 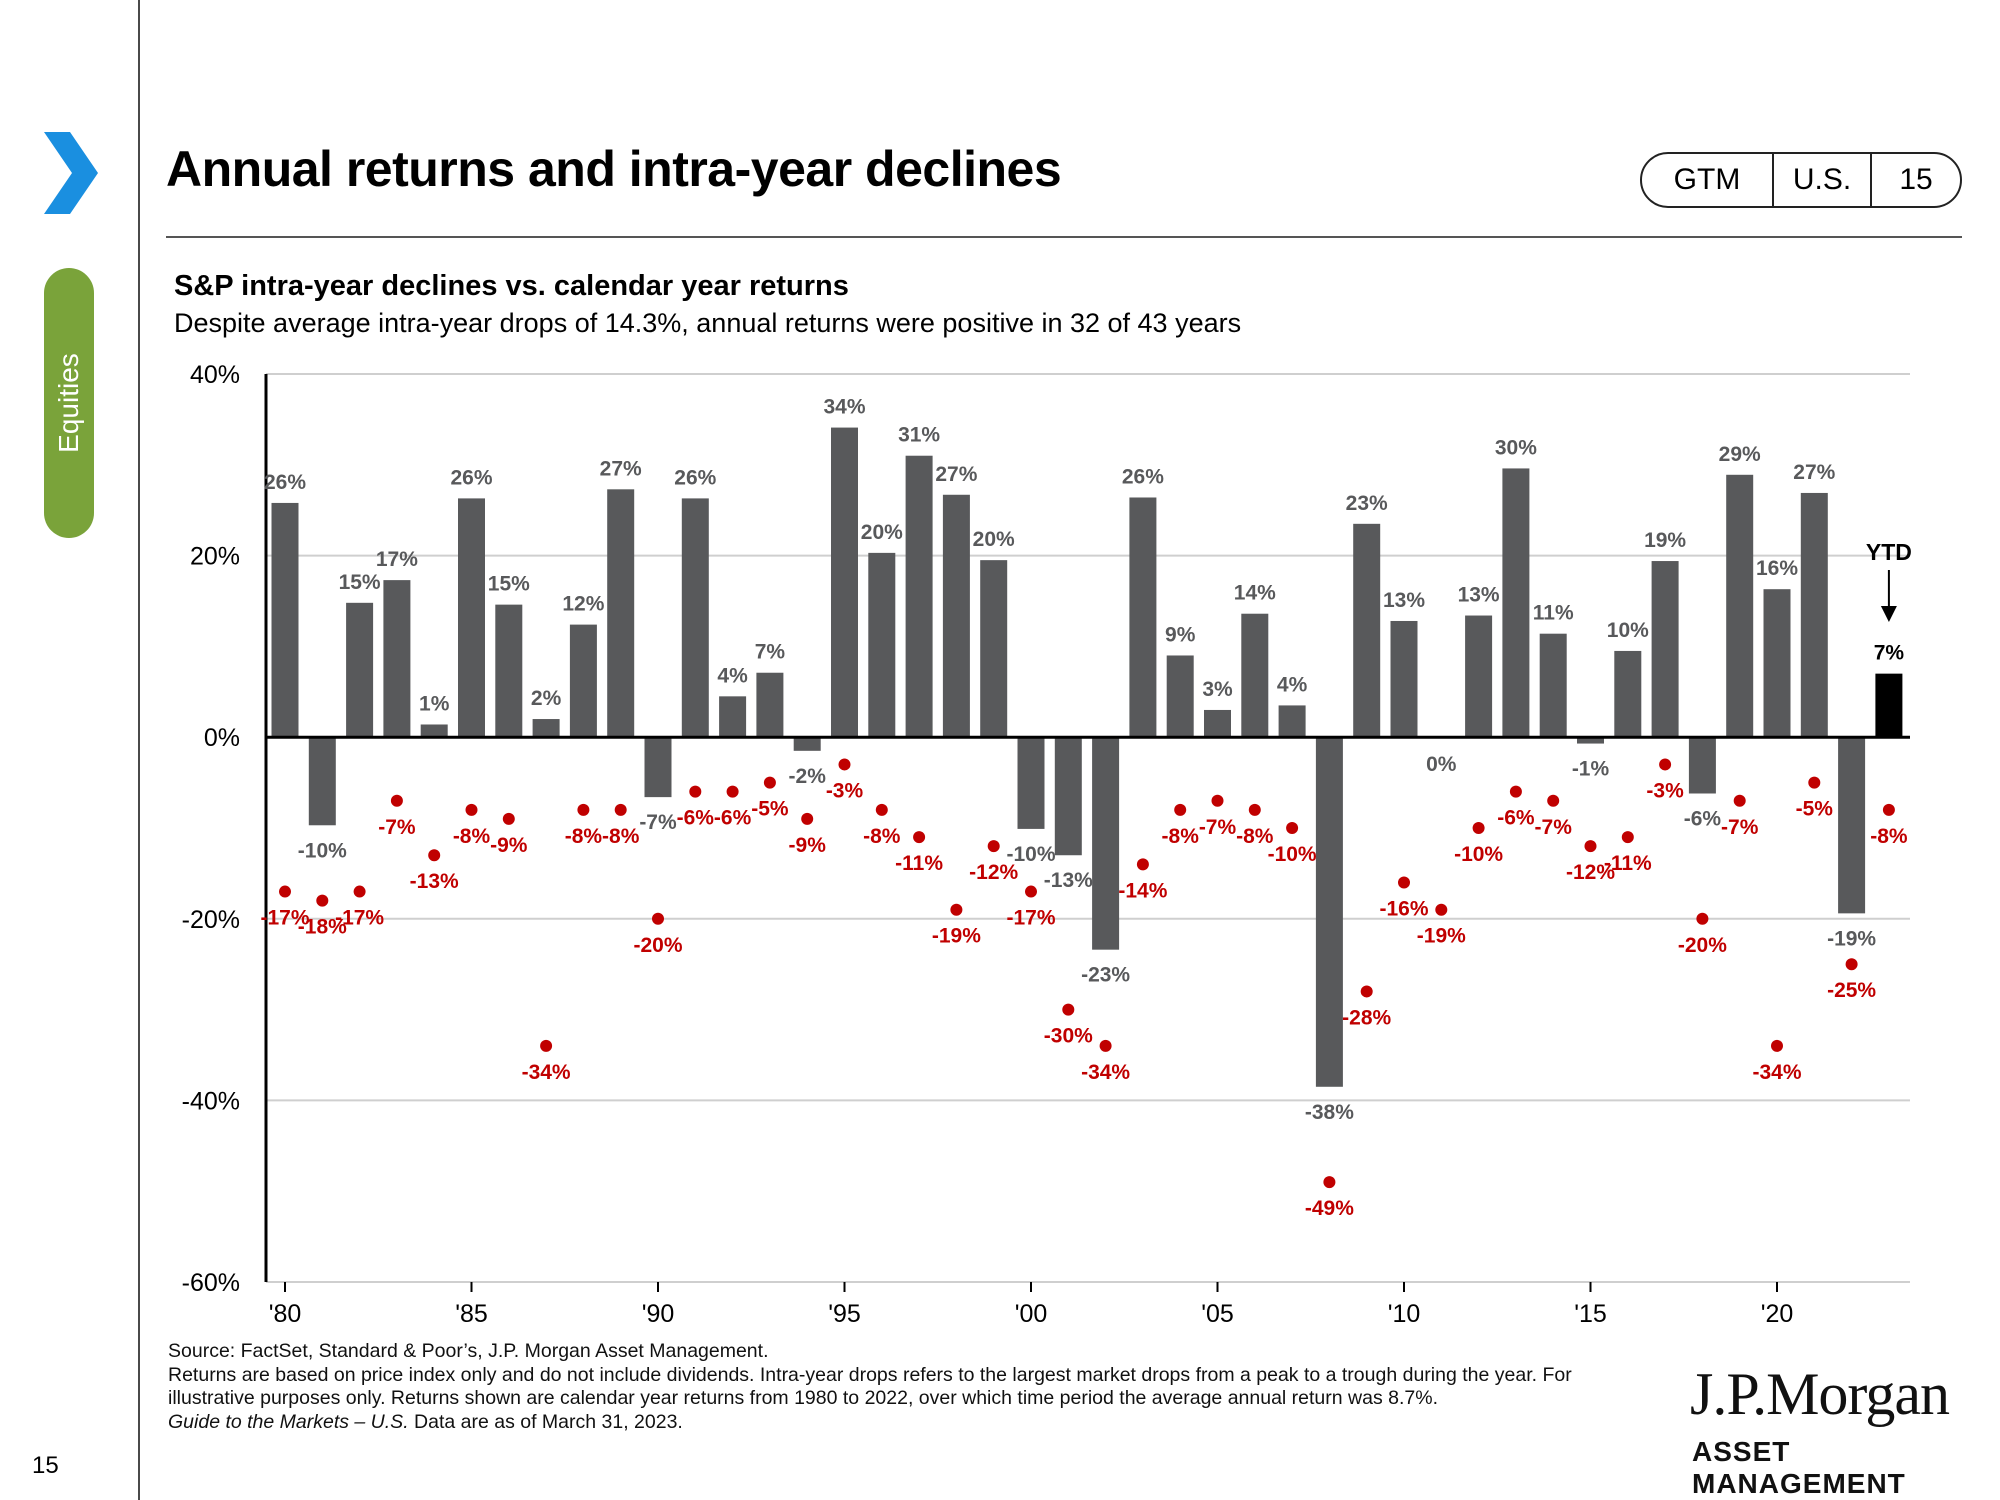 What do you see at coordinates (732, 675) in the screenshot?
I see `bar-label: 4%` at bounding box center [732, 675].